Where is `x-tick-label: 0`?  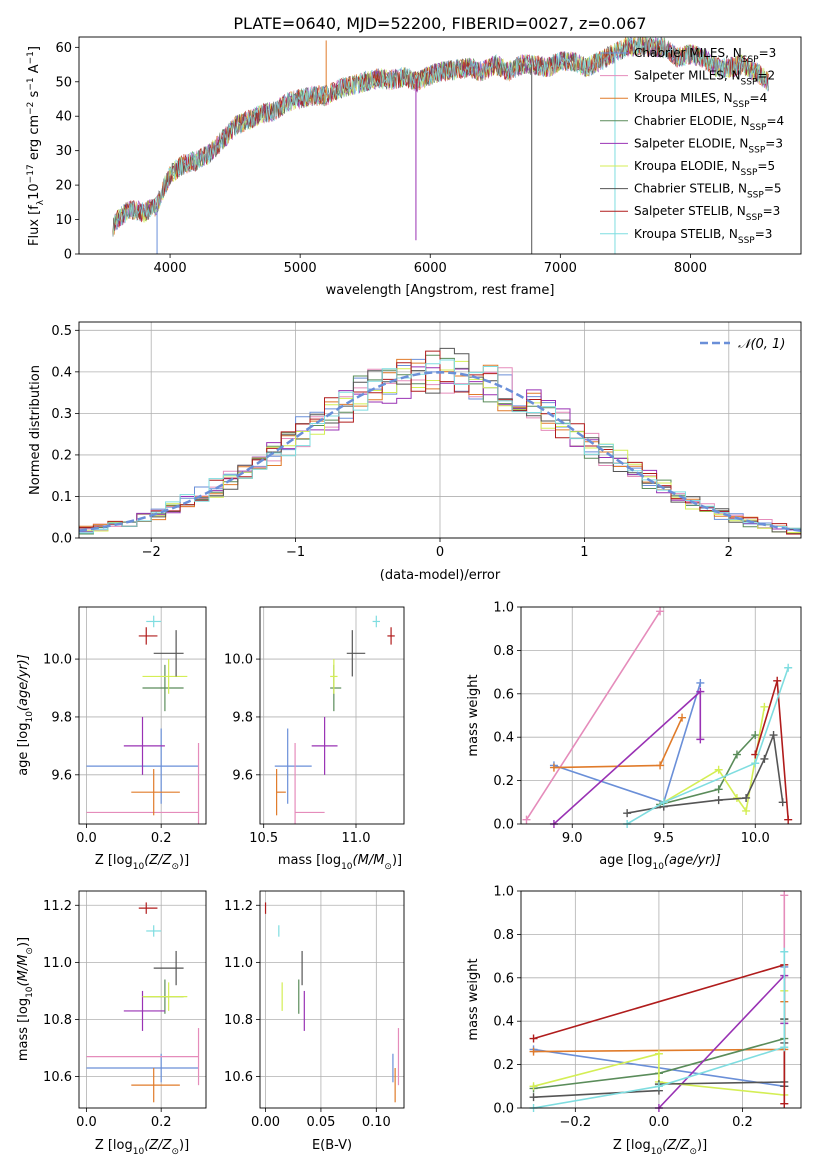 x-tick-label: 0 is located at coordinates (440, 552).